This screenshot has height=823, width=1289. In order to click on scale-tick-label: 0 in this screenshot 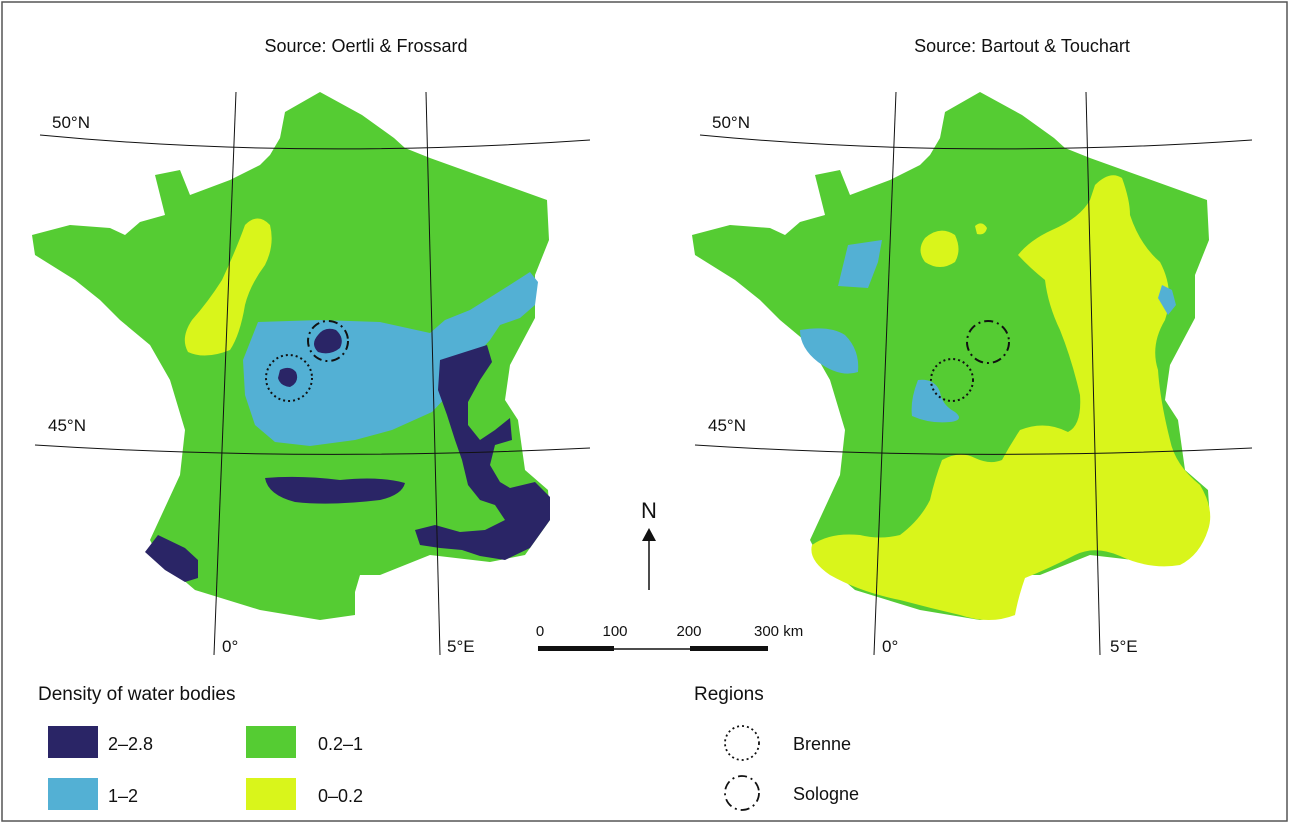, I will do `click(540, 631)`.